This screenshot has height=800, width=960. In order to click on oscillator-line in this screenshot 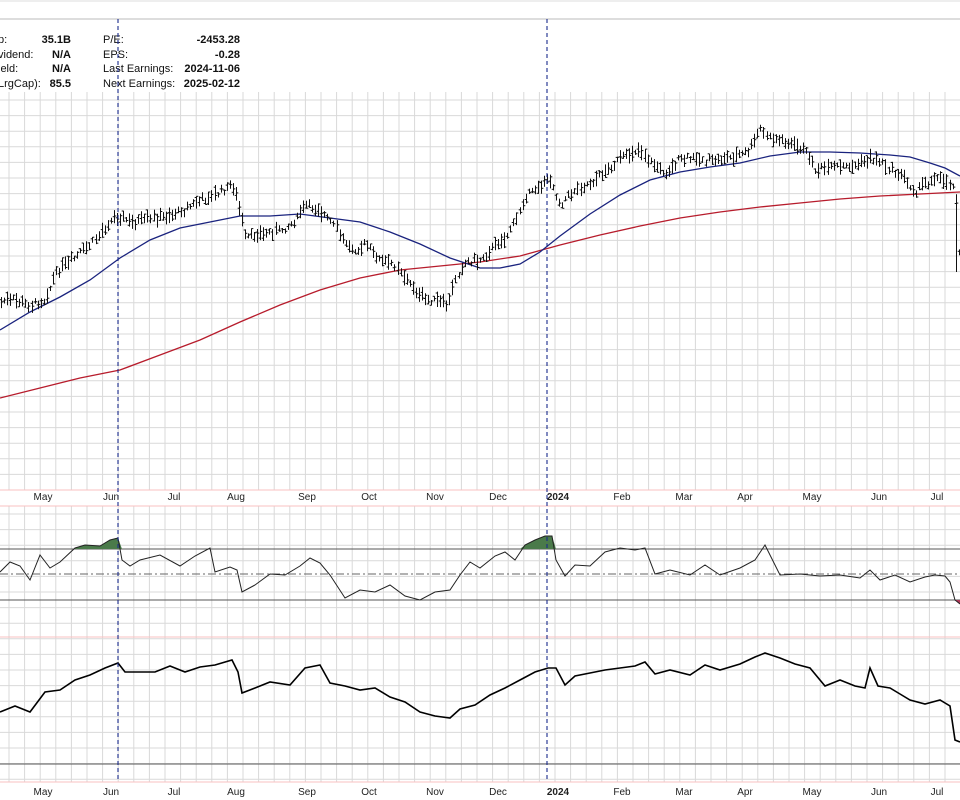, I will do `click(480, 570)`.